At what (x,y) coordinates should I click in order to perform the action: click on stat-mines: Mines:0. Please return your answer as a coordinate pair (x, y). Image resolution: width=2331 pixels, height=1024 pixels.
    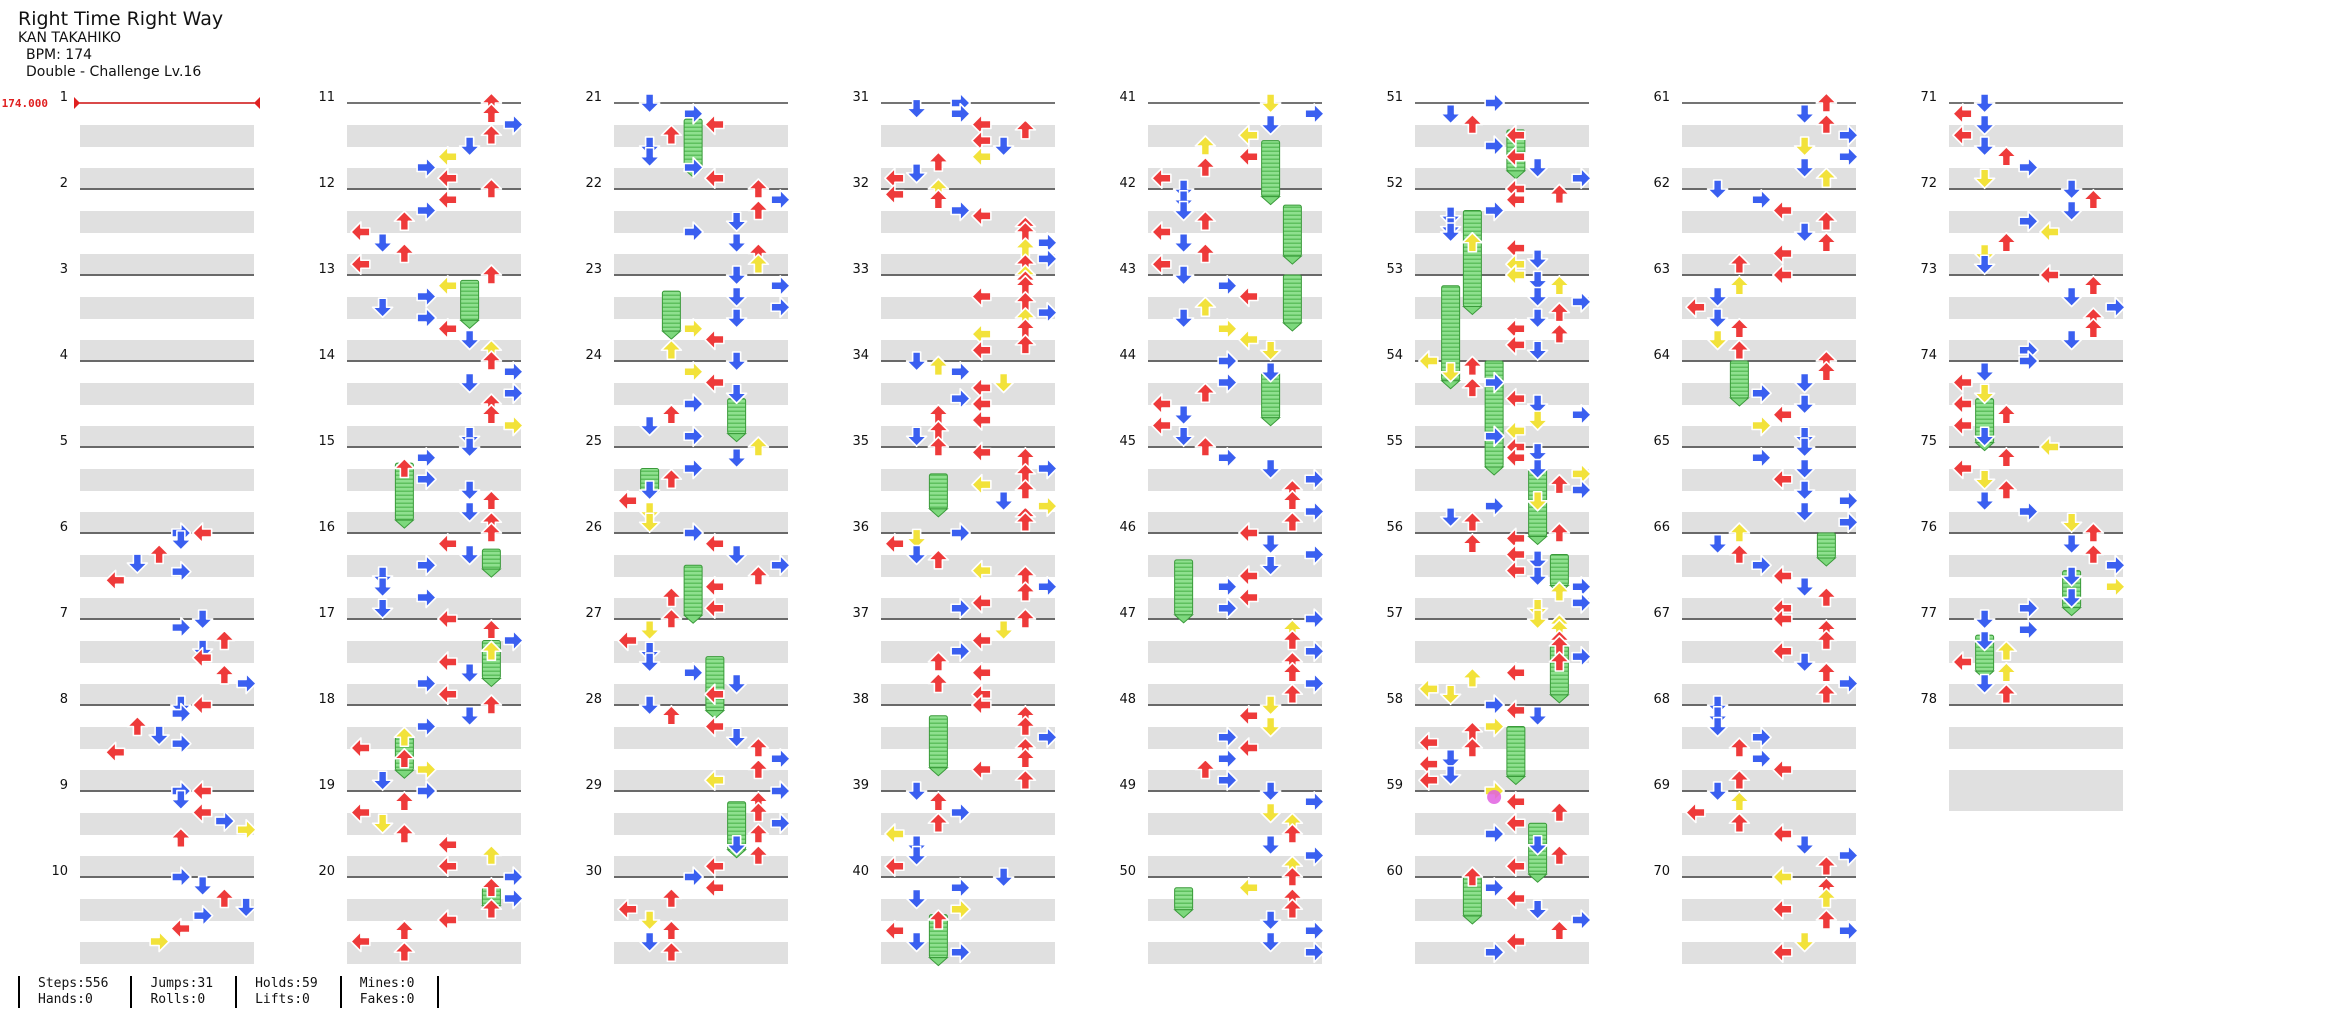
    Looking at the image, I should click on (387, 983).